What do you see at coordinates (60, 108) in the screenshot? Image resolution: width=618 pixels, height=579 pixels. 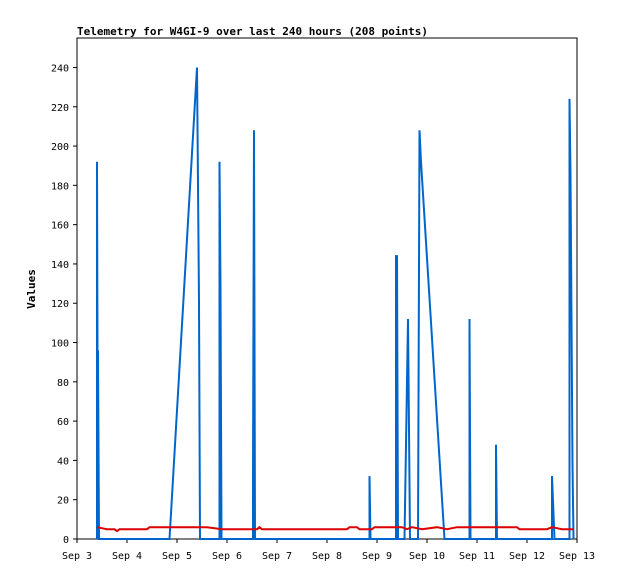 I see `y-tick-label: 220` at bounding box center [60, 108].